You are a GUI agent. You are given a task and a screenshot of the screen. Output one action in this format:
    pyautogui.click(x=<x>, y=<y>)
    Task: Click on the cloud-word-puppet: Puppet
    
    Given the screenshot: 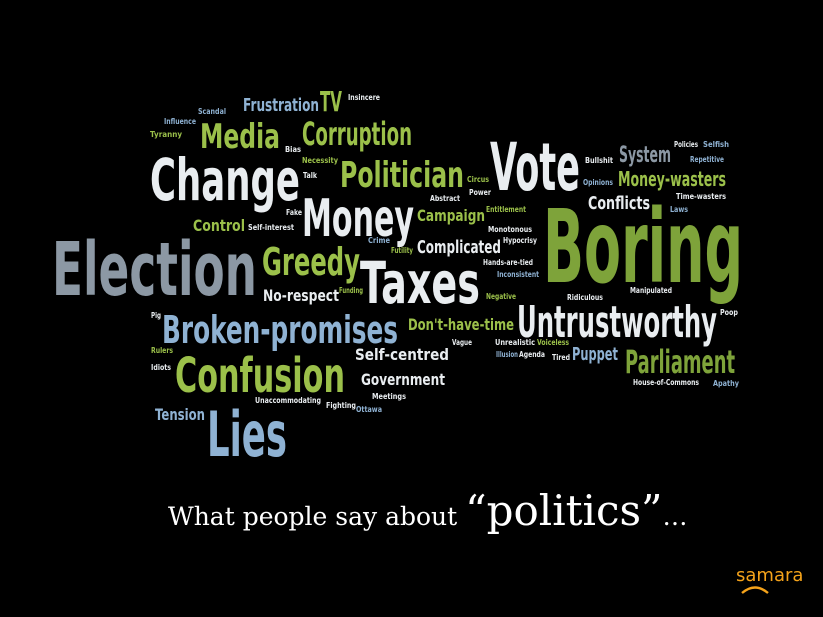 What is the action you would take?
    pyautogui.click(x=595, y=354)
    